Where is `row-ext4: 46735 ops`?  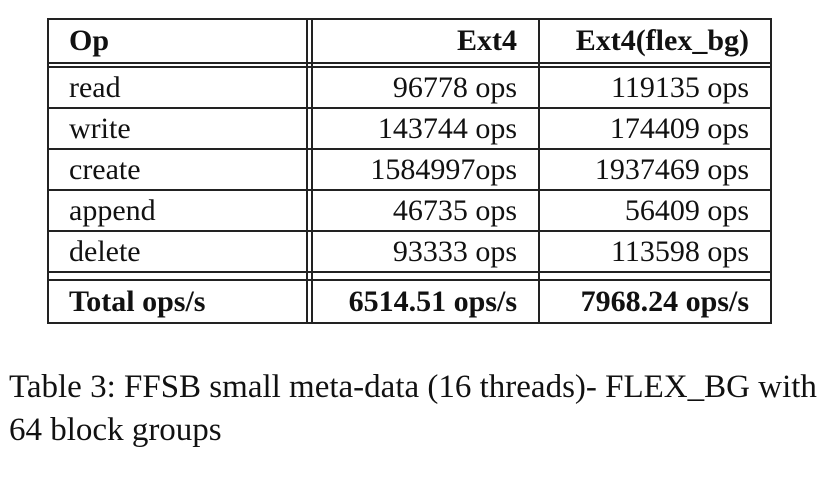
row-ext4: 46735 ops is located at coordinates (454, 210).